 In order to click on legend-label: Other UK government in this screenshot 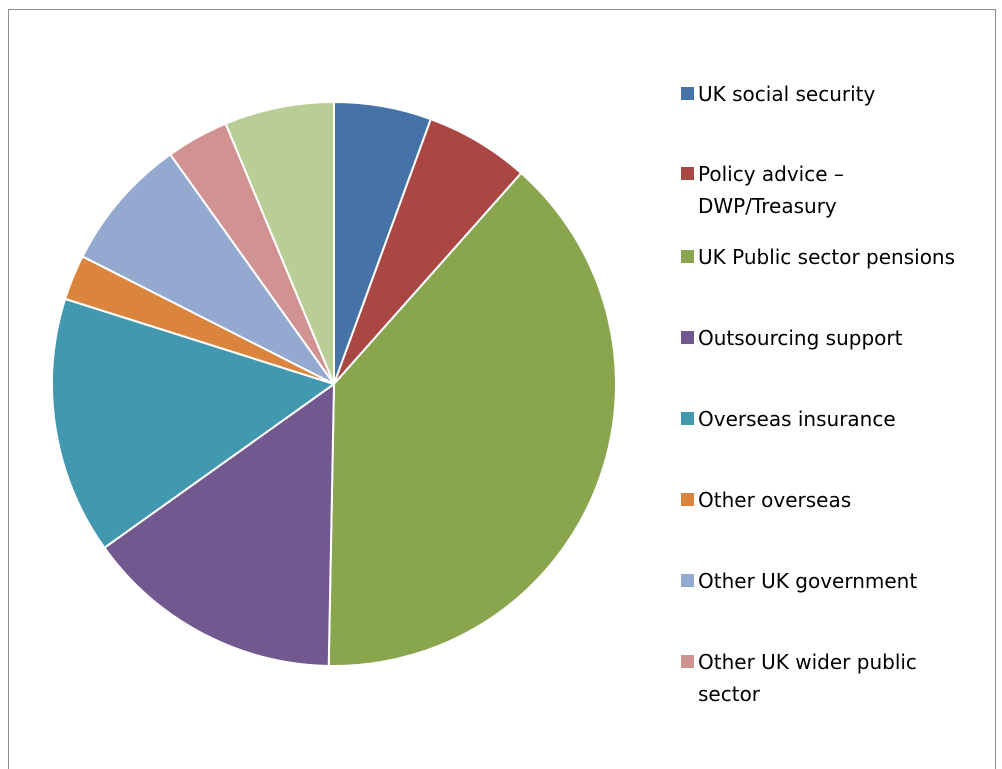, I will do `click(843, 581)`.